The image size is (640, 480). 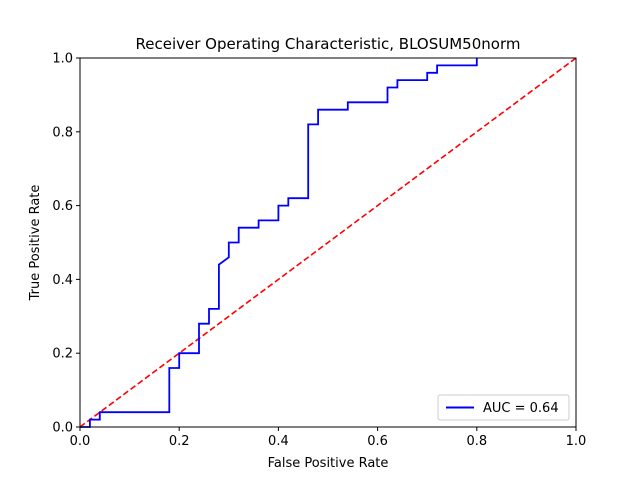 I want to click on legend-label: AUC = 0.64, so click(x=521, y=408).